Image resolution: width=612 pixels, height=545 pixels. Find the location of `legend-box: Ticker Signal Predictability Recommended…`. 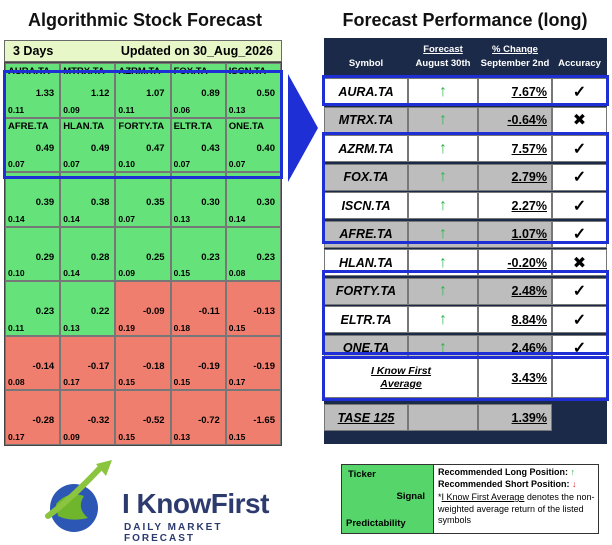

legend-box: Ticker Signal Predictability Recommended… is located at coordinates (470, 499).